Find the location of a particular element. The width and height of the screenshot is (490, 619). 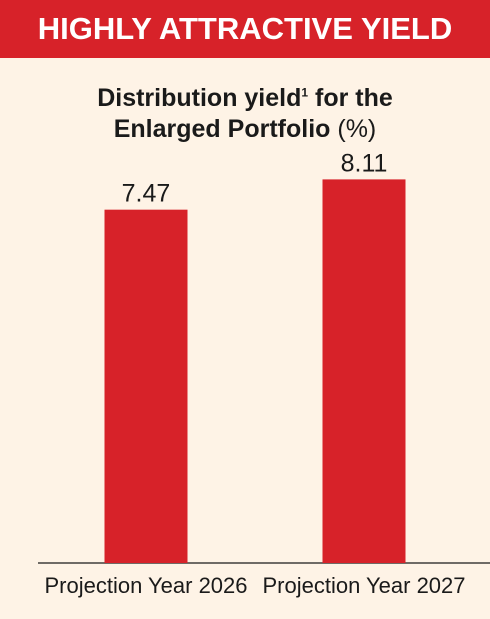

banner-title: HIGHLY ATTRACTIVE YIELD is located at coordinates (245, 28).